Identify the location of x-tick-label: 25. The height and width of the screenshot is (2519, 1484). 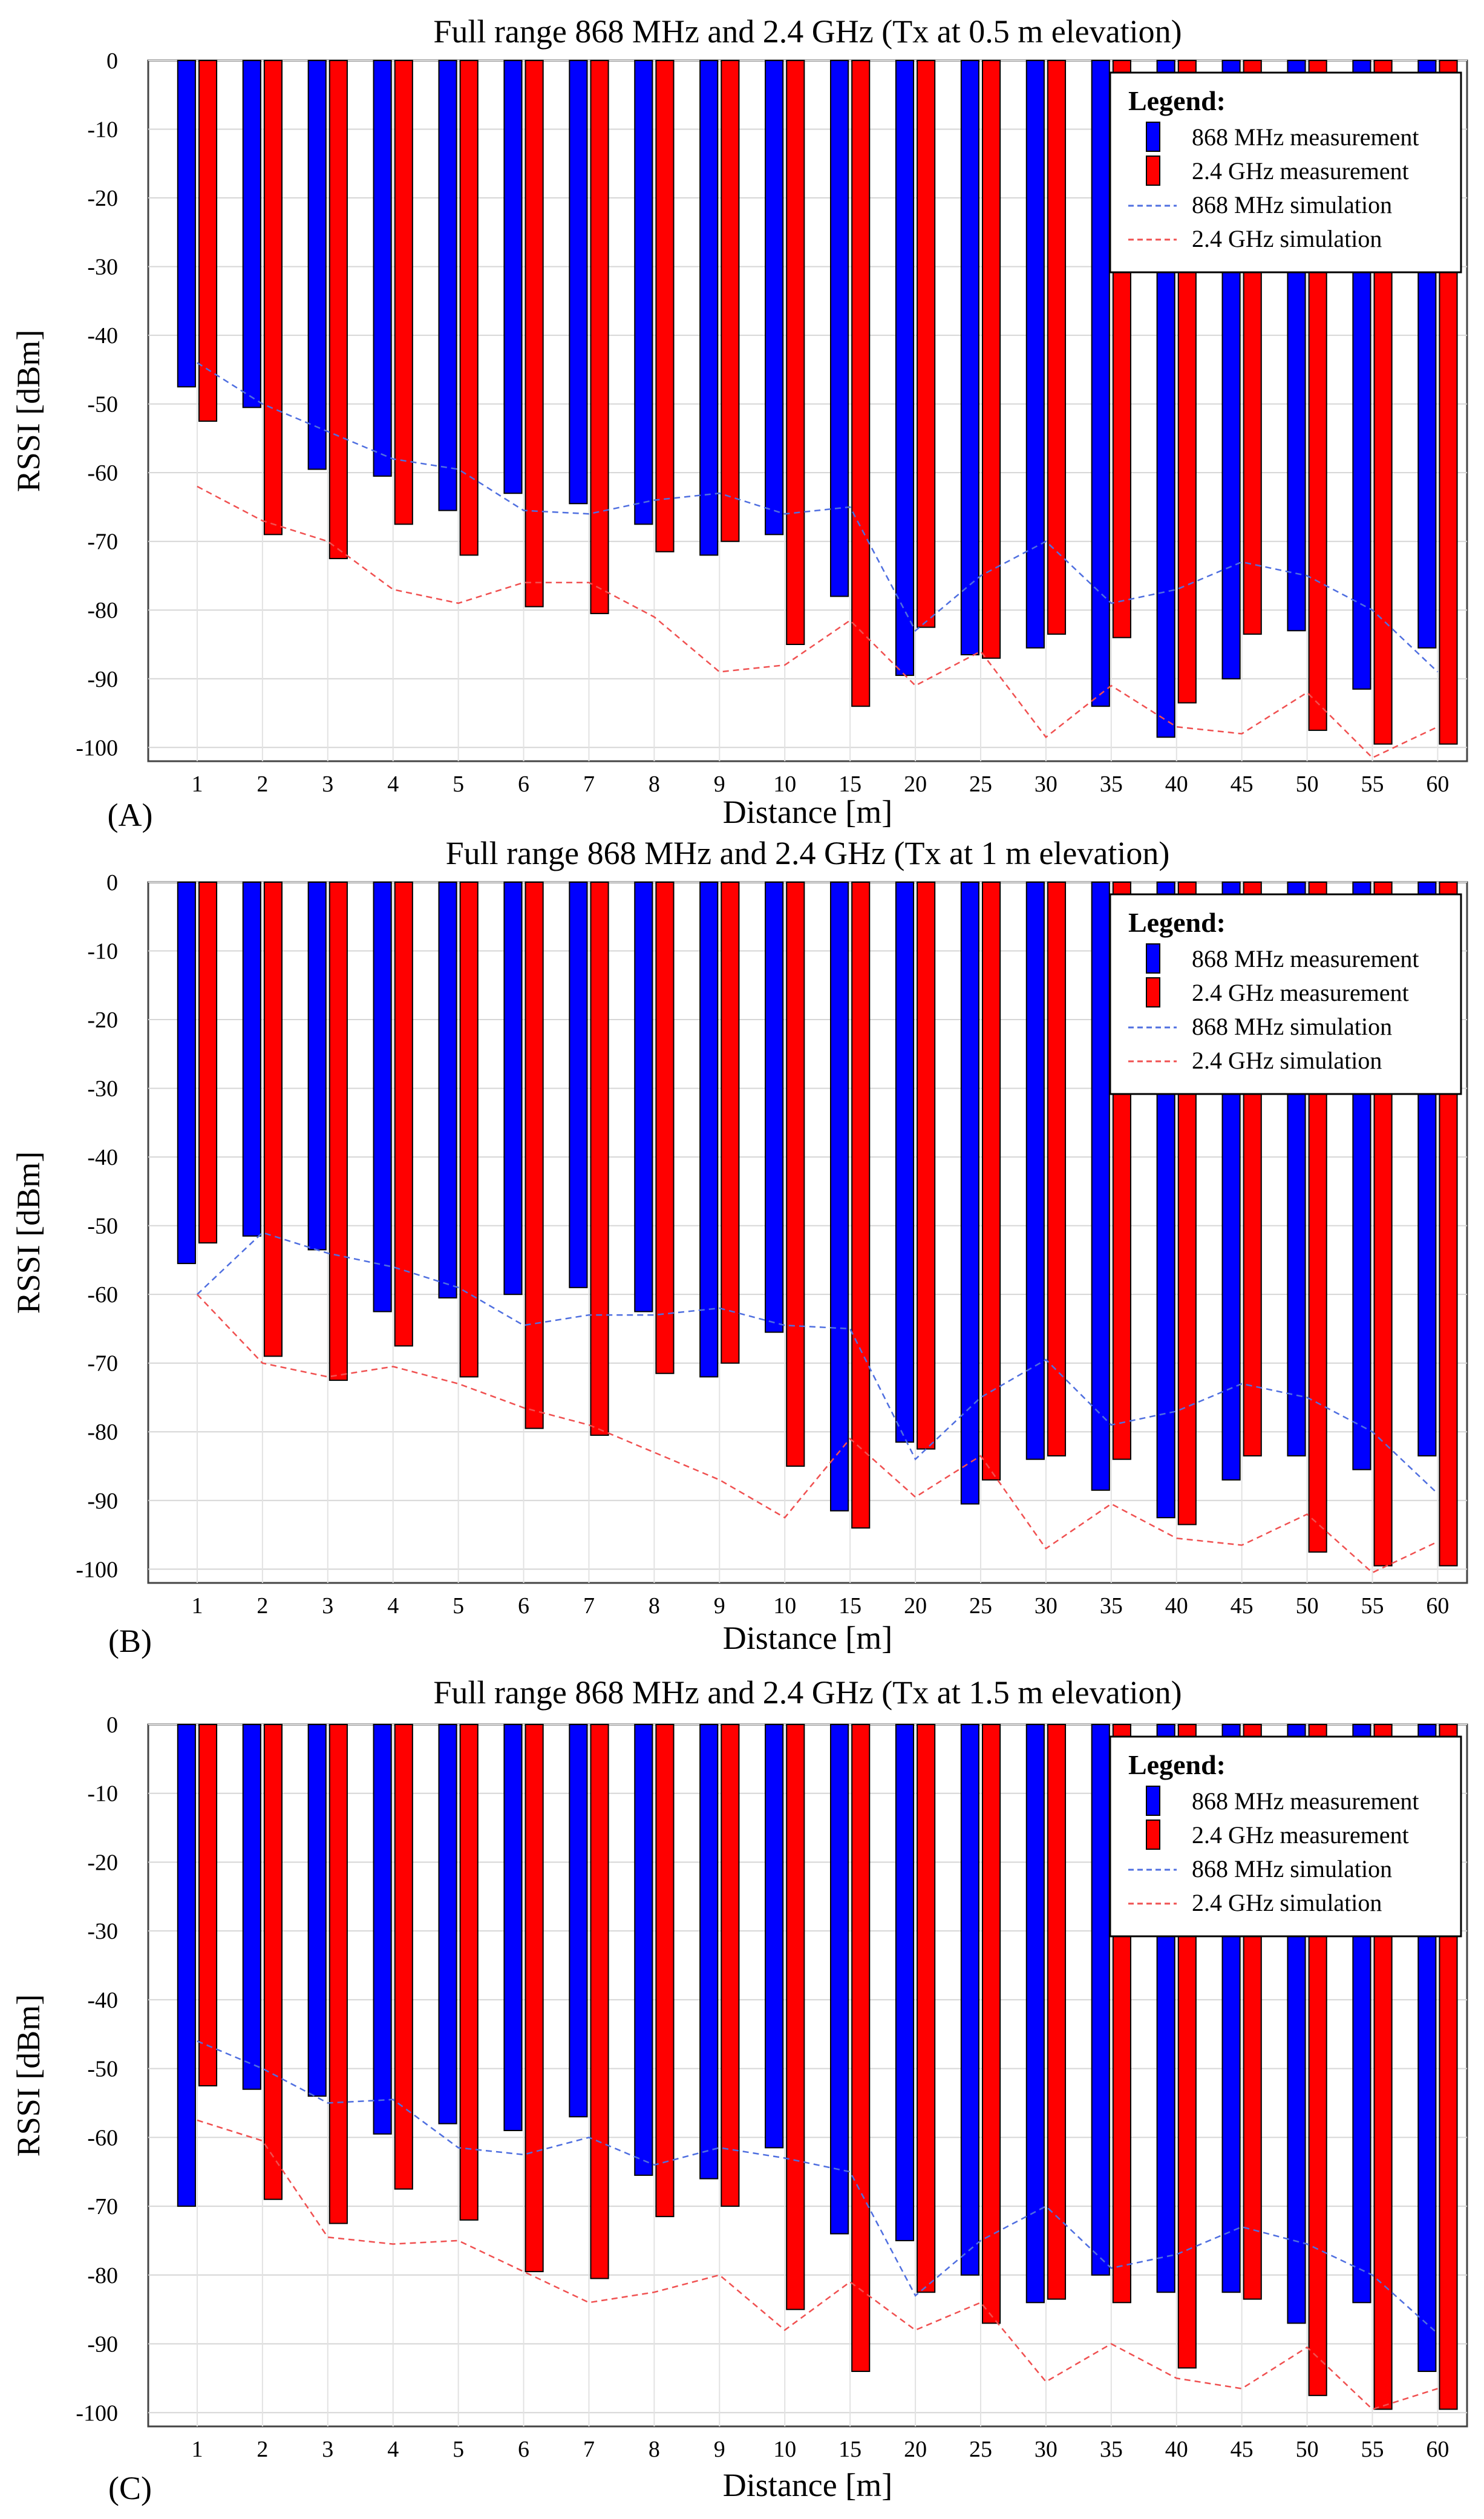
(980, 784).